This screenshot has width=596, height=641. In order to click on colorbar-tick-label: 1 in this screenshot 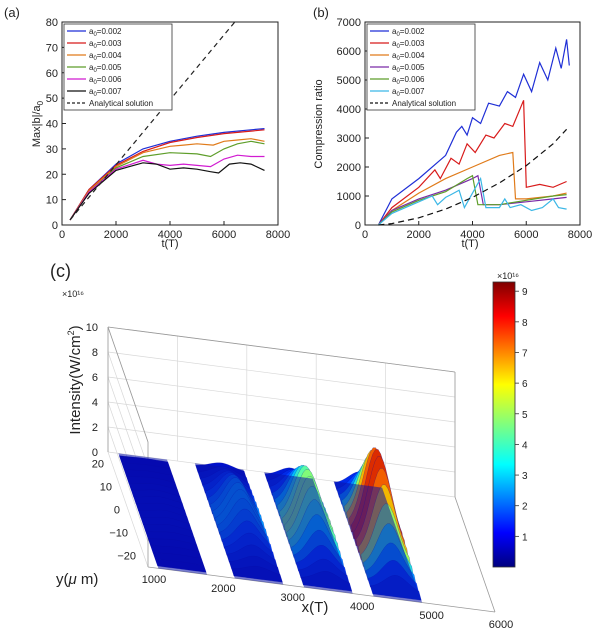, I will do `click(525, 537)`.